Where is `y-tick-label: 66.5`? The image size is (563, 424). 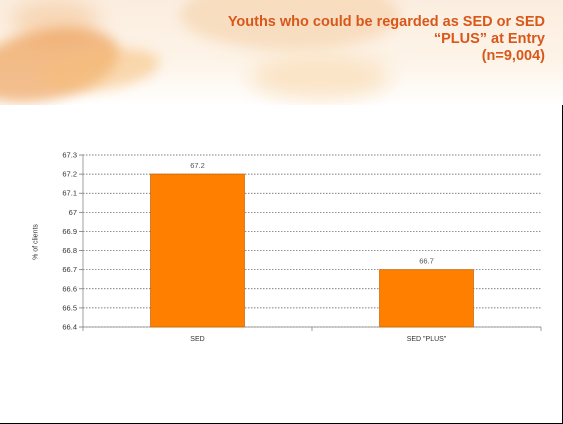
y-tick-label: 66.5 is located at coordinates (69, 307).